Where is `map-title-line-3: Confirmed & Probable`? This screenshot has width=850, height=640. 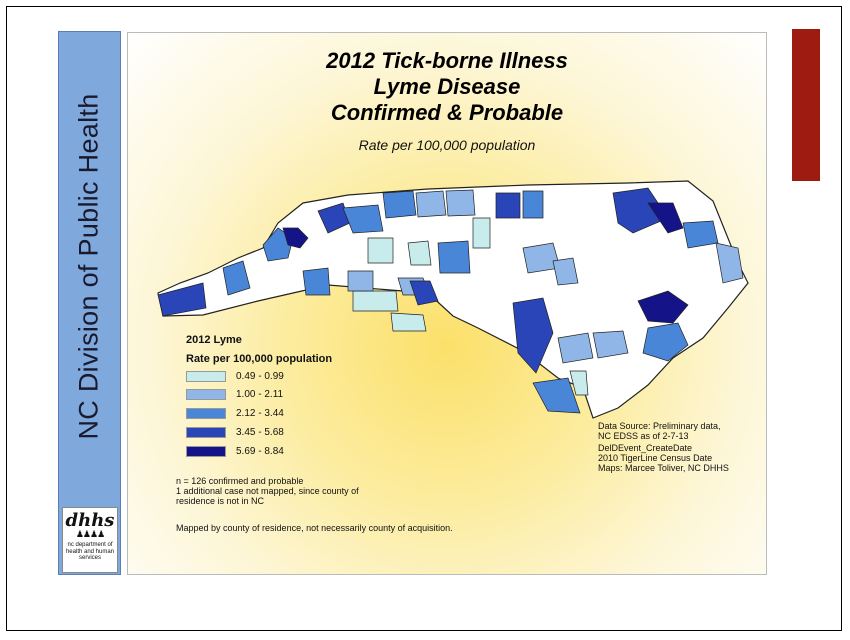
map-title-line-3: Confirmed & Probable is located at coordinates (447, 112).